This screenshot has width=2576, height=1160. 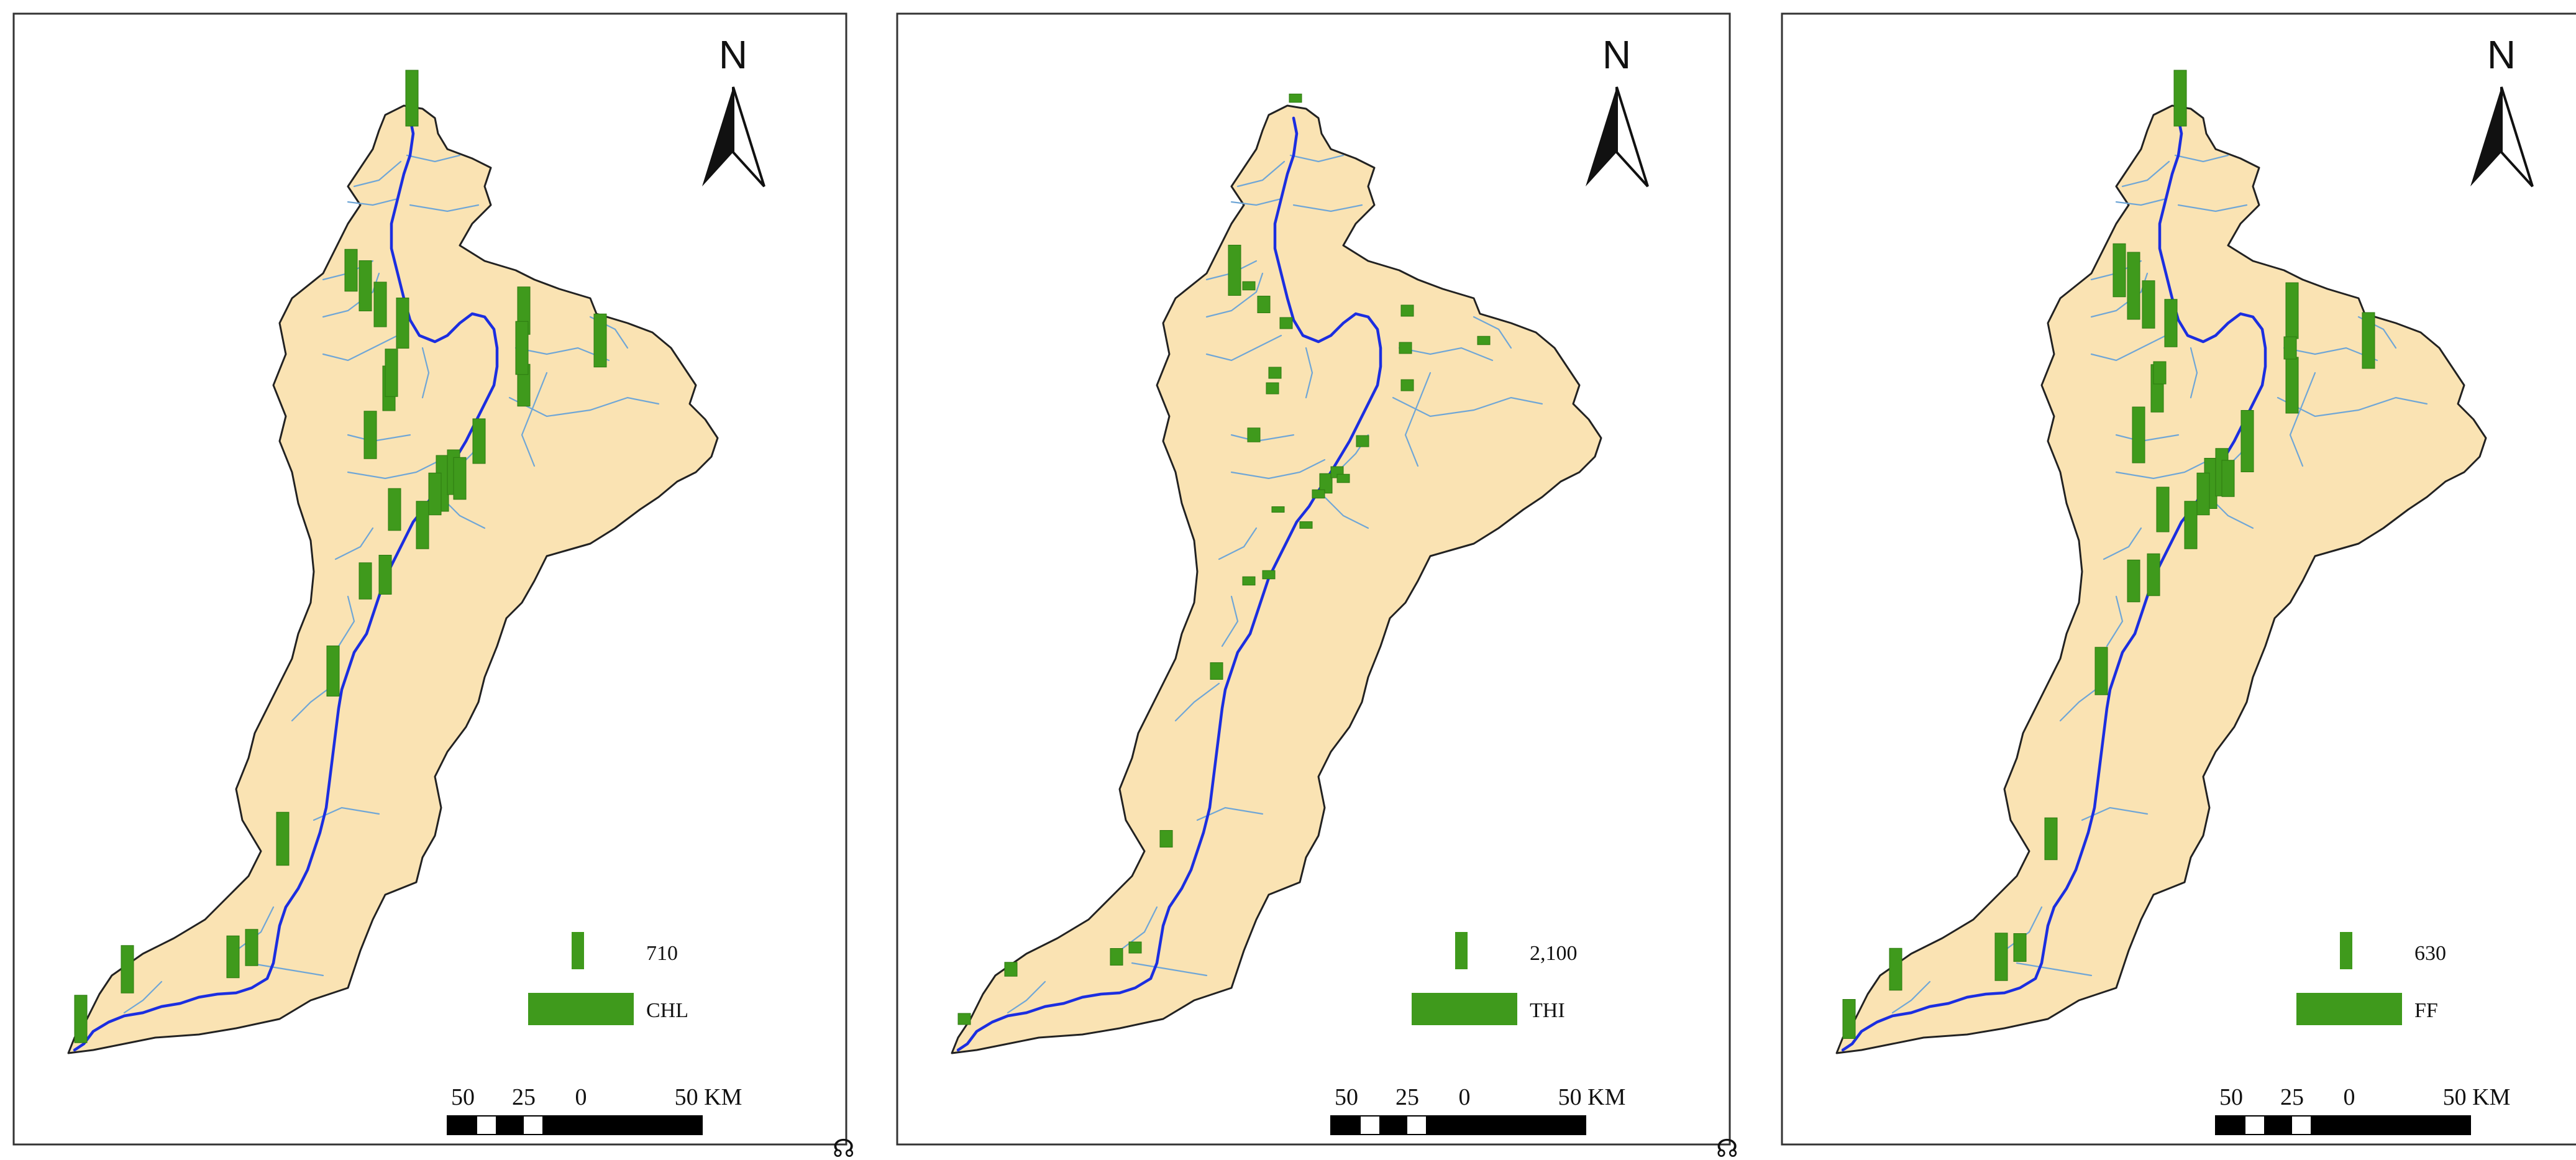 What do you see at coordinates (662, 953) in the screenshot?
I see `legend-value: 710` at bounding box center [662, 953].